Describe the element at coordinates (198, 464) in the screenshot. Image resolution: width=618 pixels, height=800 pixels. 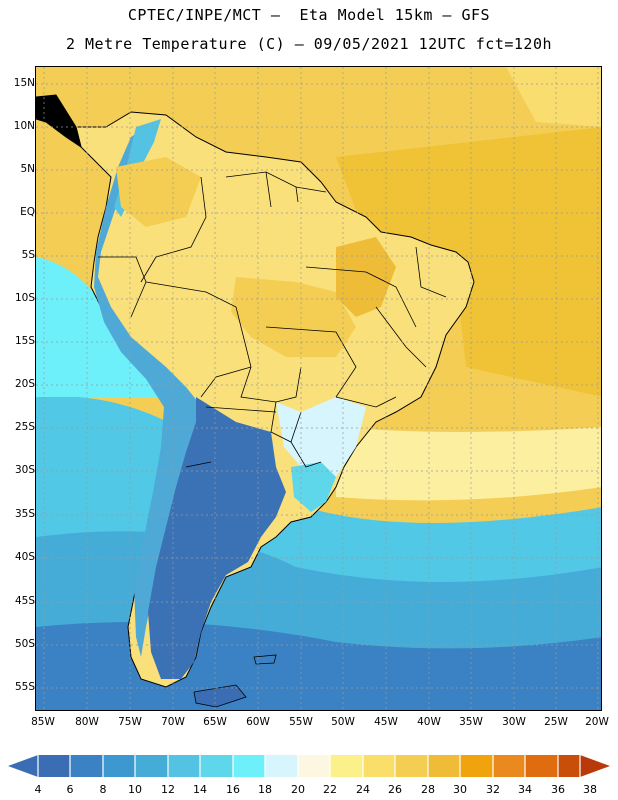
I see `border-chile-argentina-tick` at that location.